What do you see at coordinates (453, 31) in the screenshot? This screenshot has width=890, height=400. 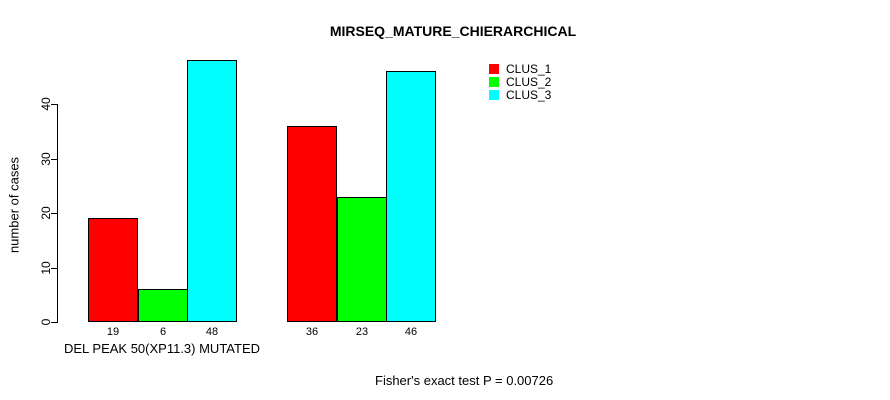 I see `chart-title: MIRSEQ_MATURE_CHIERARCHICAL` at bounding box center [453, 31].